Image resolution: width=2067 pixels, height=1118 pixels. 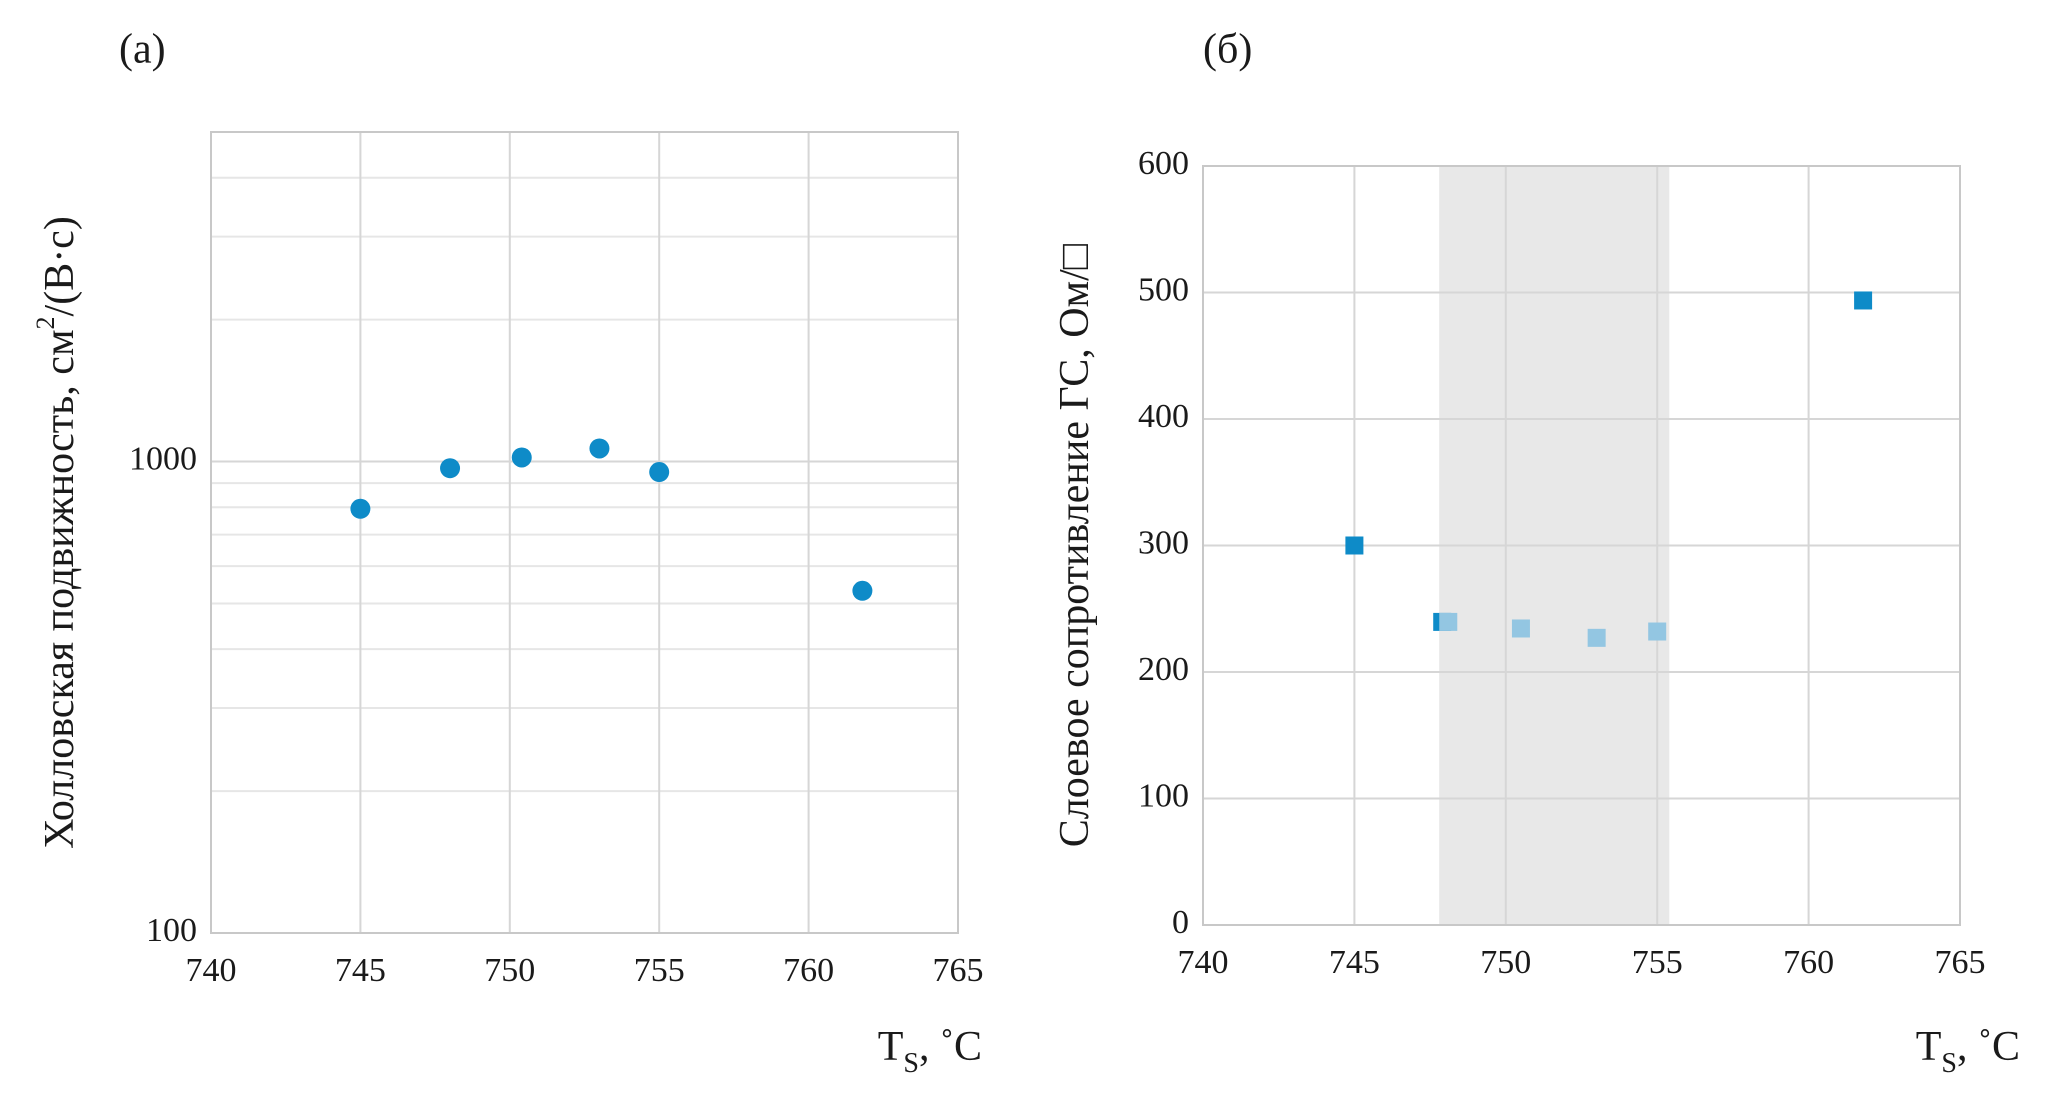 What do you see at coordinates (45, 322) in the screenshot?
I see `y-axis-label-sup: 2` at bounding box center [45, 322].